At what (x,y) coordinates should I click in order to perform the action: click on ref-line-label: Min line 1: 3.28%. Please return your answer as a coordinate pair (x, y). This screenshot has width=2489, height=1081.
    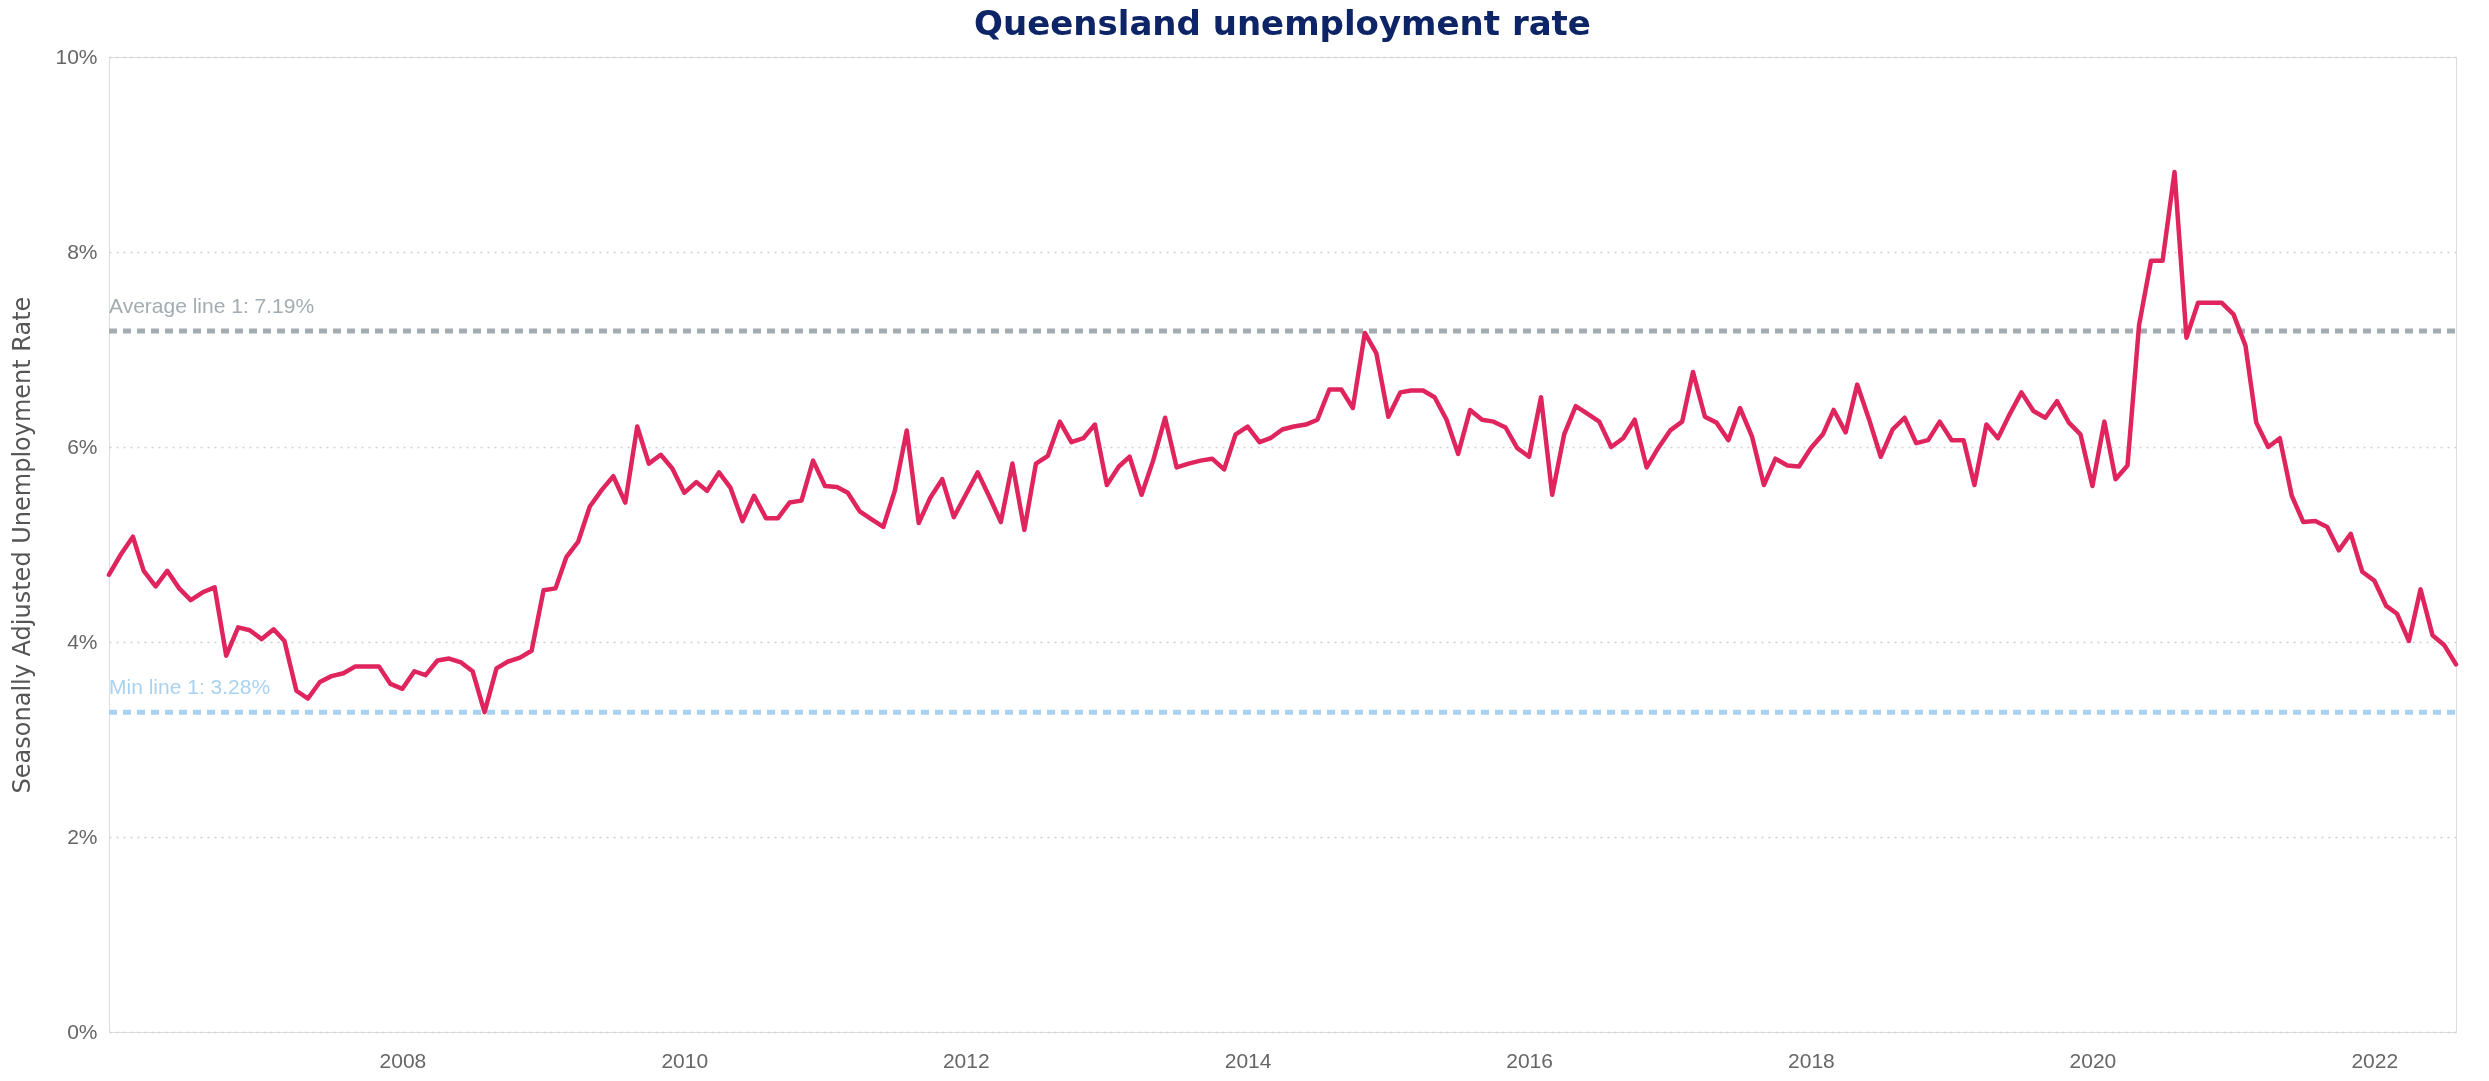
    Looking at the image, I should click on (190, 687).